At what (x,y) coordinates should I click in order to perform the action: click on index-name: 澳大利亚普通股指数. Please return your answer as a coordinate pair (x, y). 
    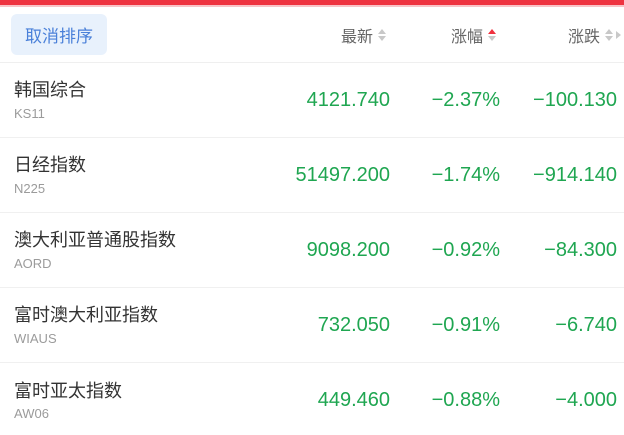
    Looking at the image, I should click on (95, 240).